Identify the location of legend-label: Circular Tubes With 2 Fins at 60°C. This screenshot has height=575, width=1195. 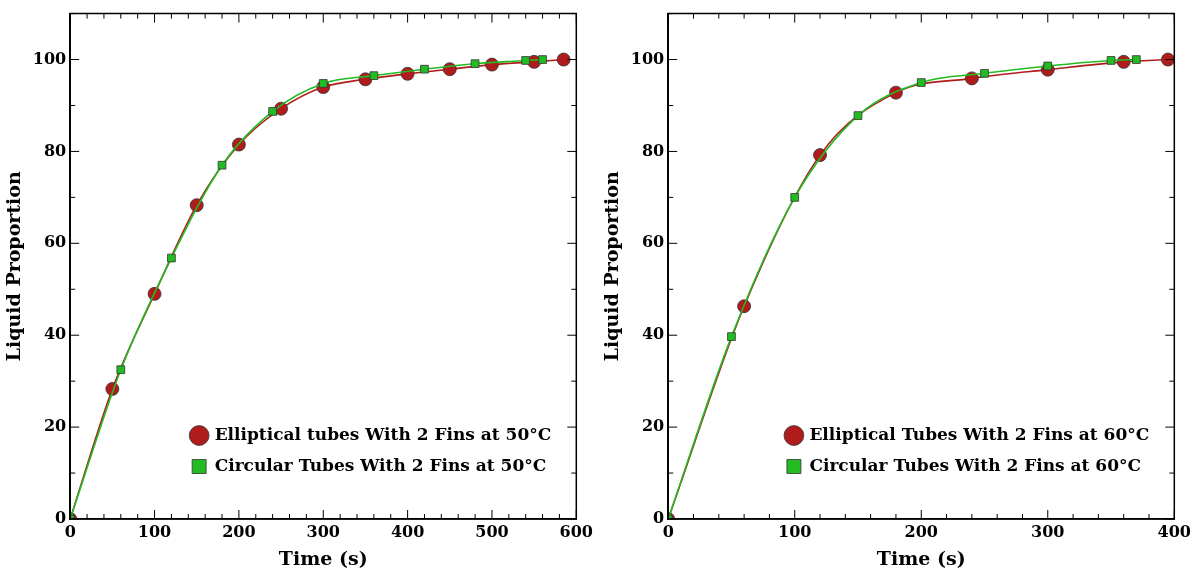
(975, 464).